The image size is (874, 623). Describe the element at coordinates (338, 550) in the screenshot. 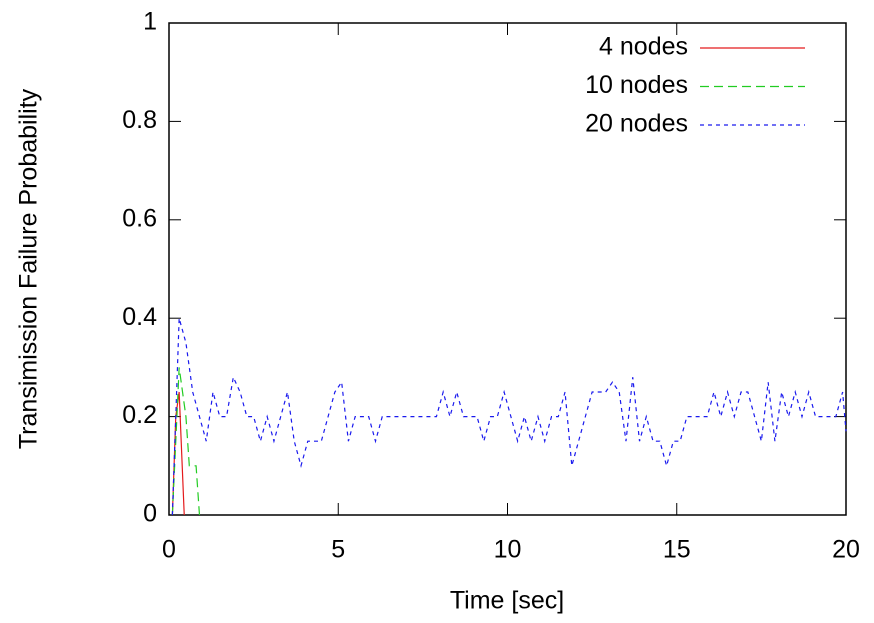

I see `x-tick-label: 5` at that location.